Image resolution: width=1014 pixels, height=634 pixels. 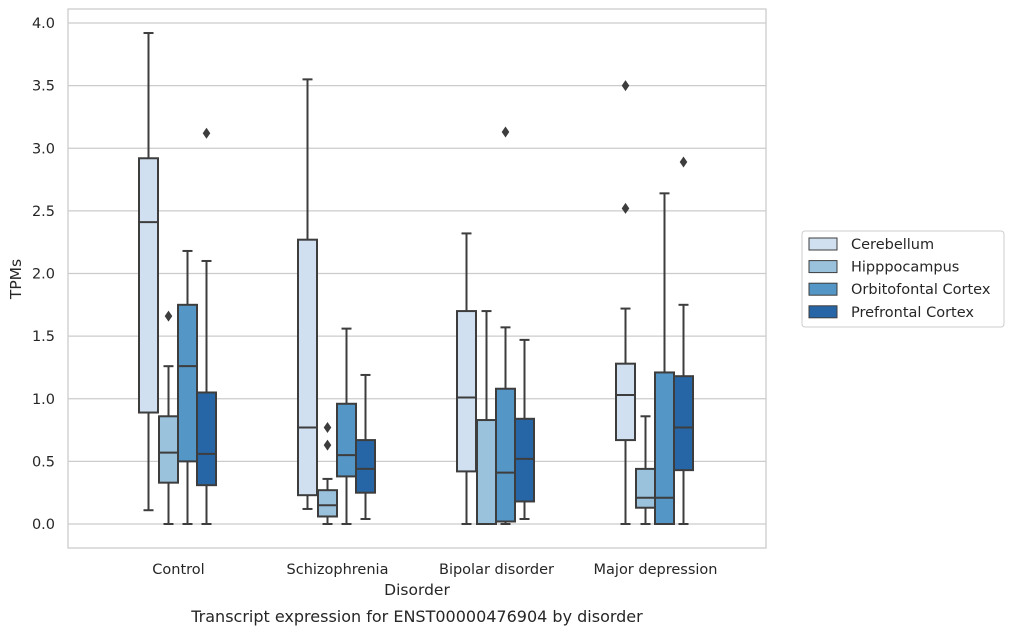 What do you see at coordinates (178, 570) in the screenshot?
I see `x-tick-label: Control` at bounding box center [178, 570].